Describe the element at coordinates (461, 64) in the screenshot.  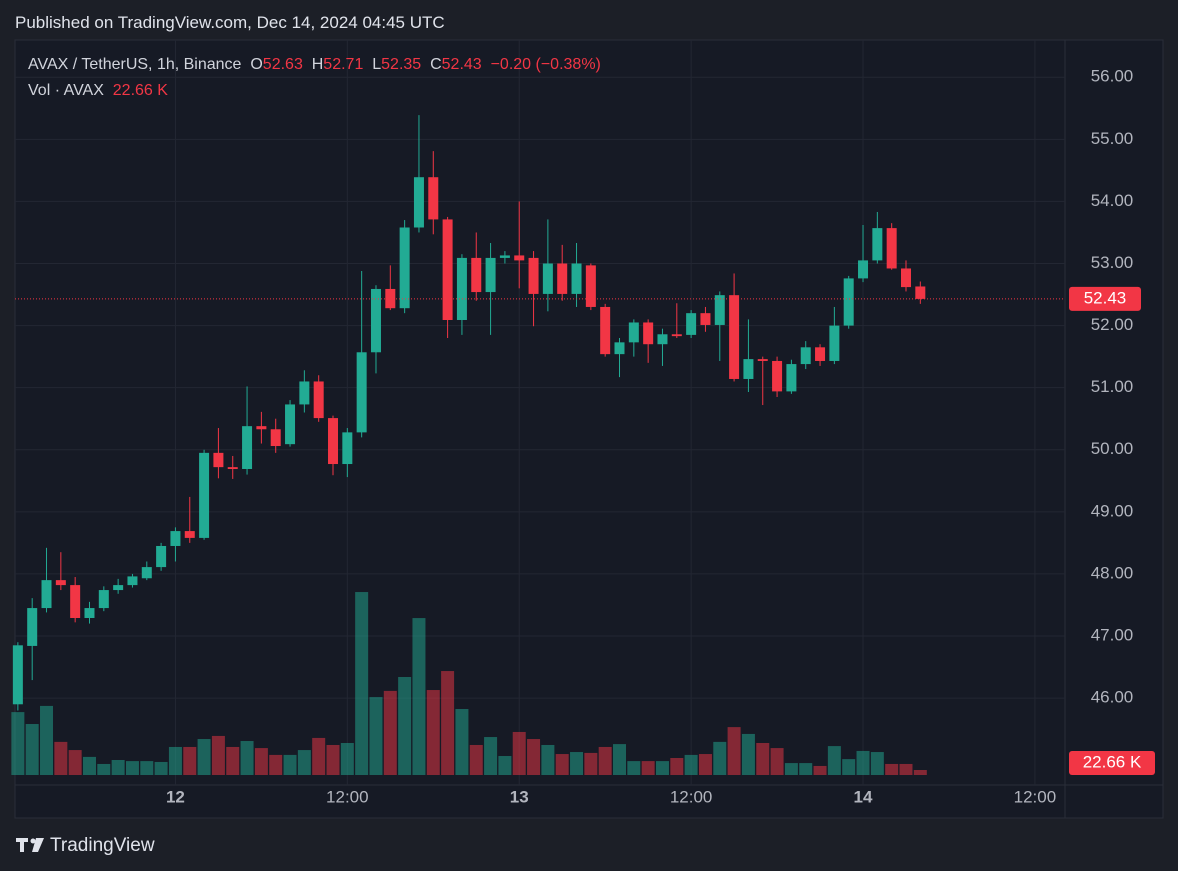
I see `close-value: 52.43` at that location.